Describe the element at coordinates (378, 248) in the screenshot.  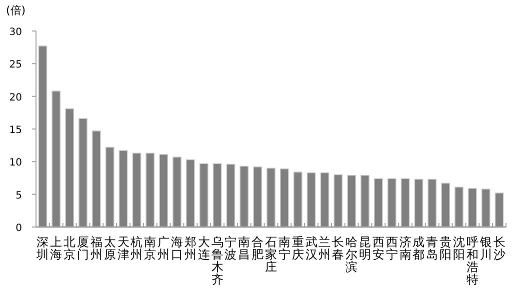
I see `x-tick-label: 西安` at that location.